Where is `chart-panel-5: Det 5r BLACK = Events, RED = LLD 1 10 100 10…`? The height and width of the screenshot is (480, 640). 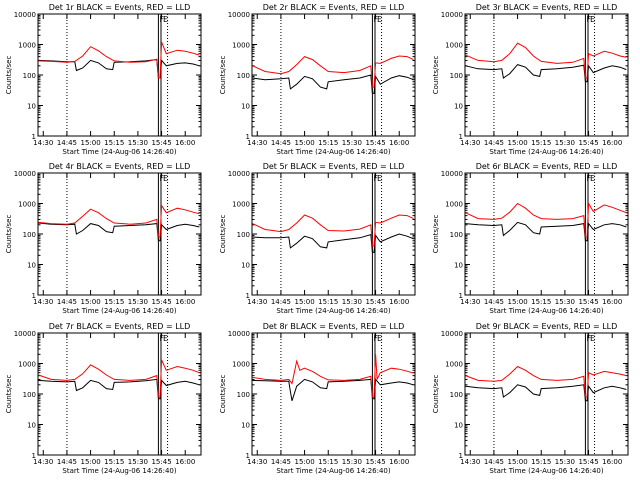
chart-panel-5: Det 5r BLACK = Events, RED = LLD 1 10 100 10… is located at coordinates (317, 238).